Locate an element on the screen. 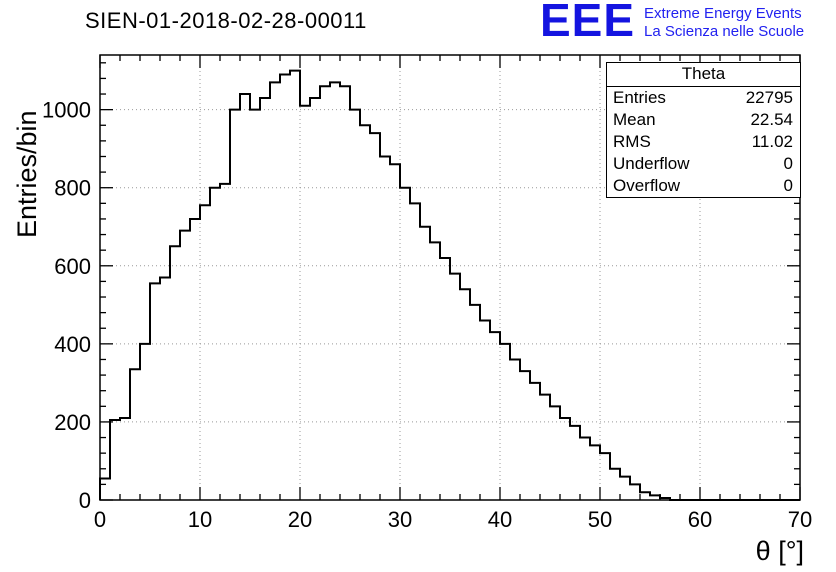 The width and height of the screenshot is (836, 572). svg-text: 50 is located at coordinates (600, 519).